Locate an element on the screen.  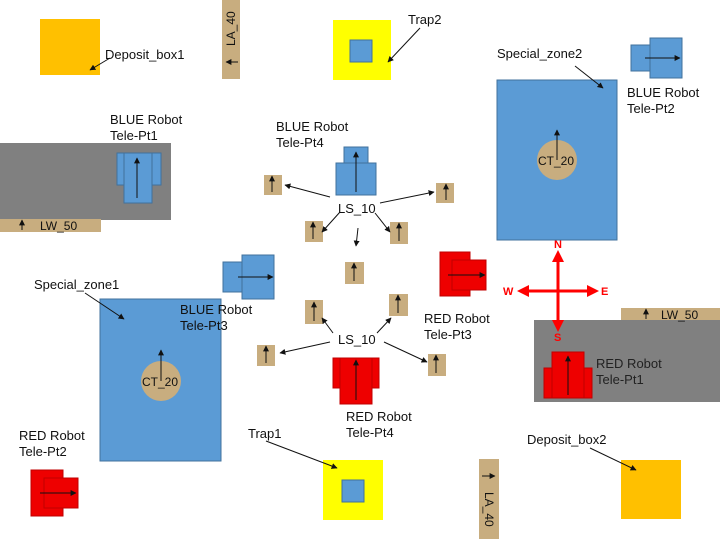
label-lw-left: LW_50 is located at coordinates (59, 226).